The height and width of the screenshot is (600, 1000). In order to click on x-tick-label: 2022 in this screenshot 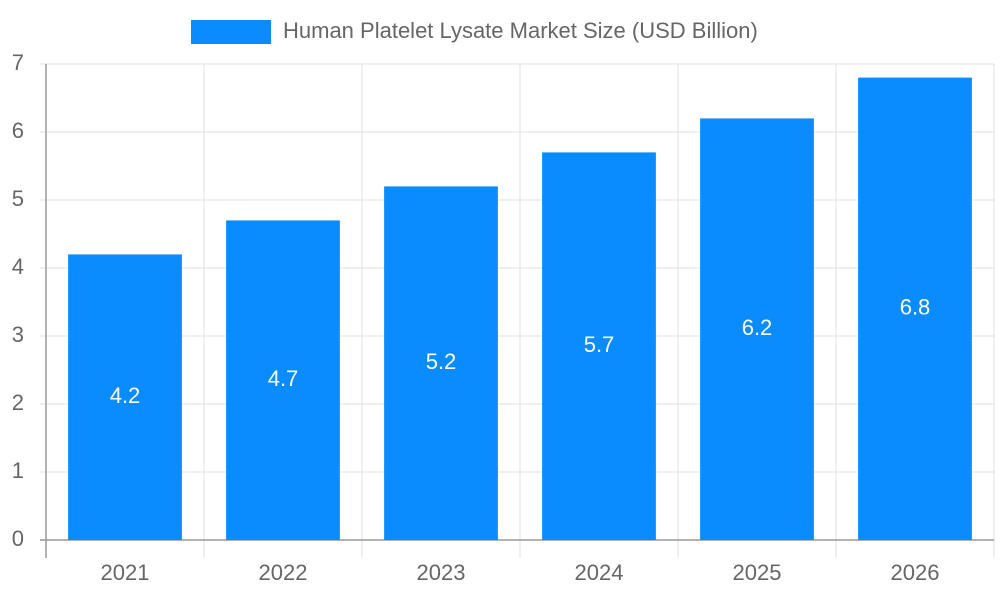, I will do `click(283, 572)`.